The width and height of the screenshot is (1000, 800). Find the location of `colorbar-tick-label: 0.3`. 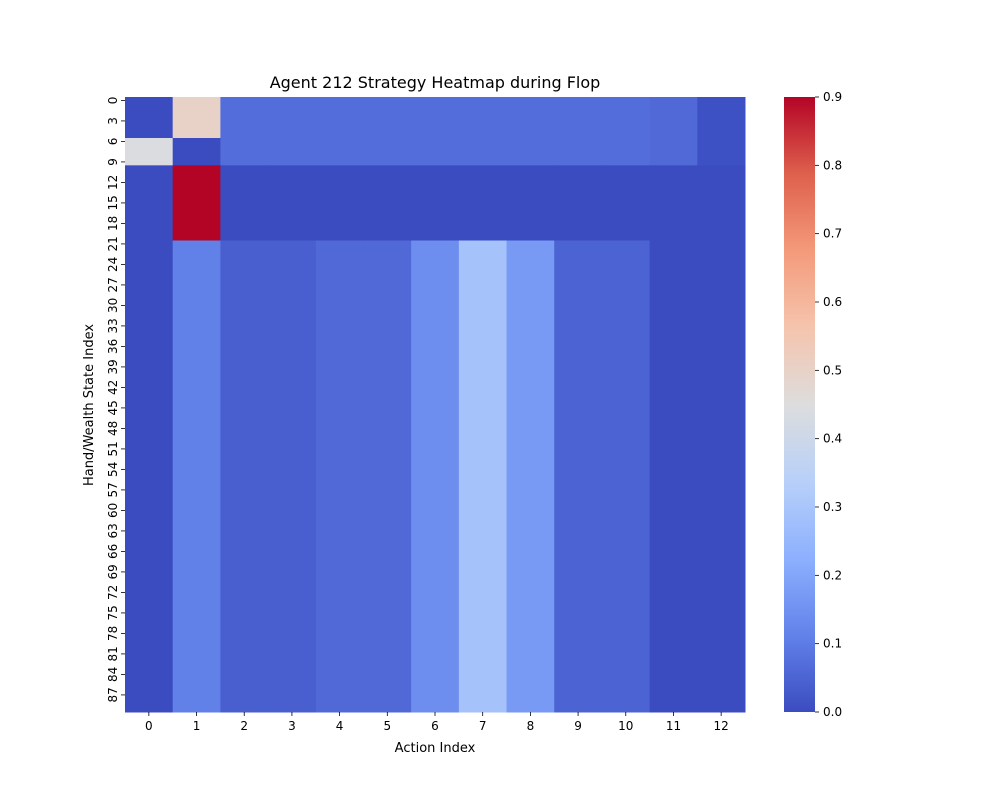

colorbar-tick-label: 0.3 is located at coordinates (832, 507).